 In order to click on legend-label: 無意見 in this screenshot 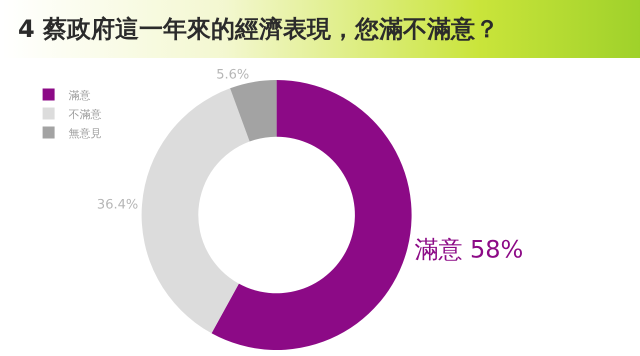, I will do `click(85, 133)`.